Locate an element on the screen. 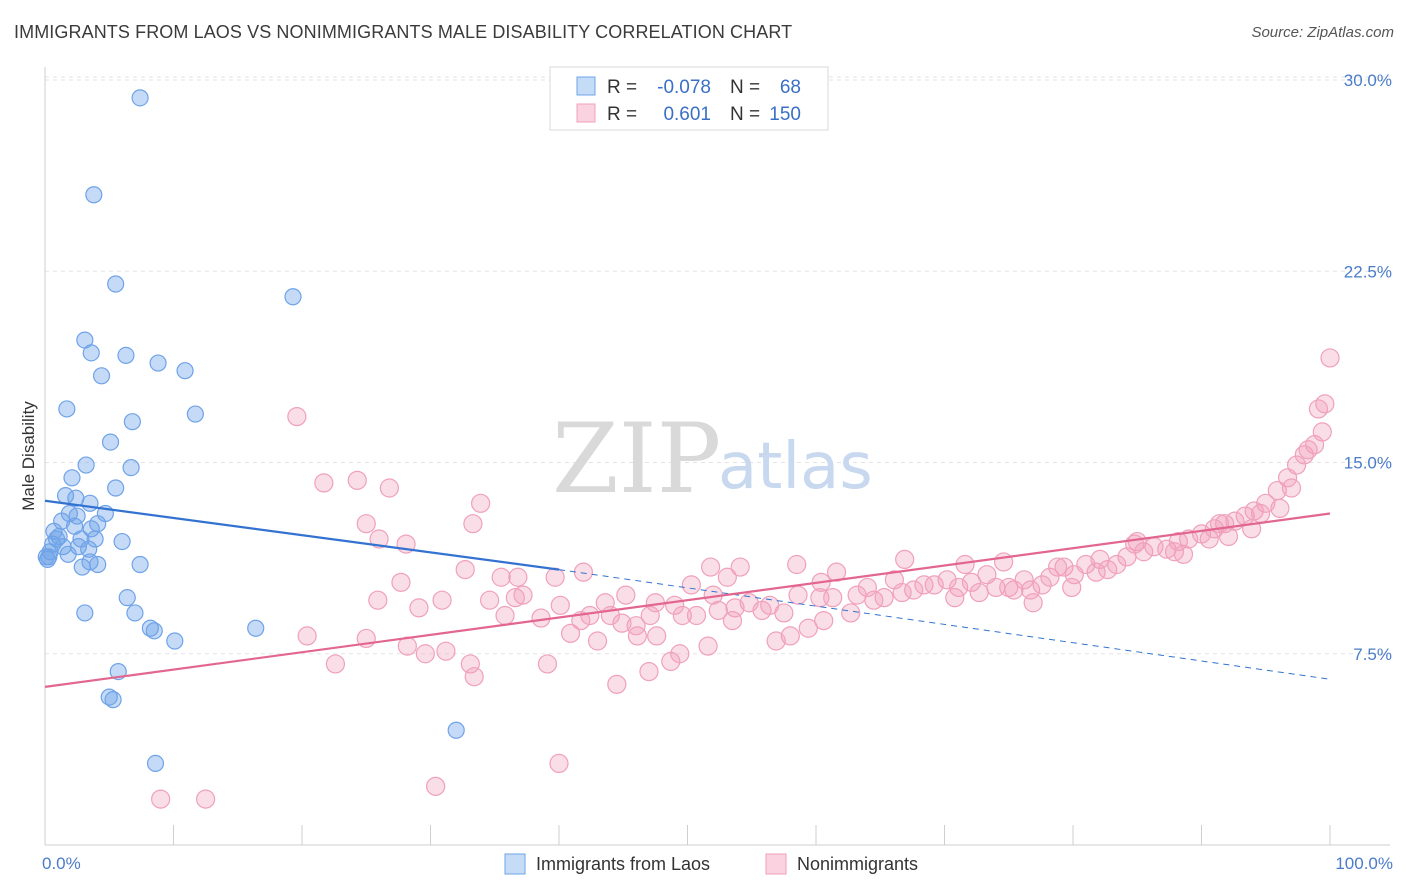  legend-r-label-2: R = is located at coordinates (622, 114).